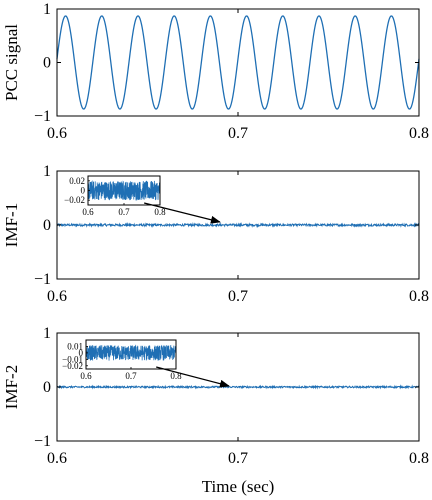 This screenshot has width=432, height=500. I want to click on y-axis-label: IMF-2, so click(11, 387).